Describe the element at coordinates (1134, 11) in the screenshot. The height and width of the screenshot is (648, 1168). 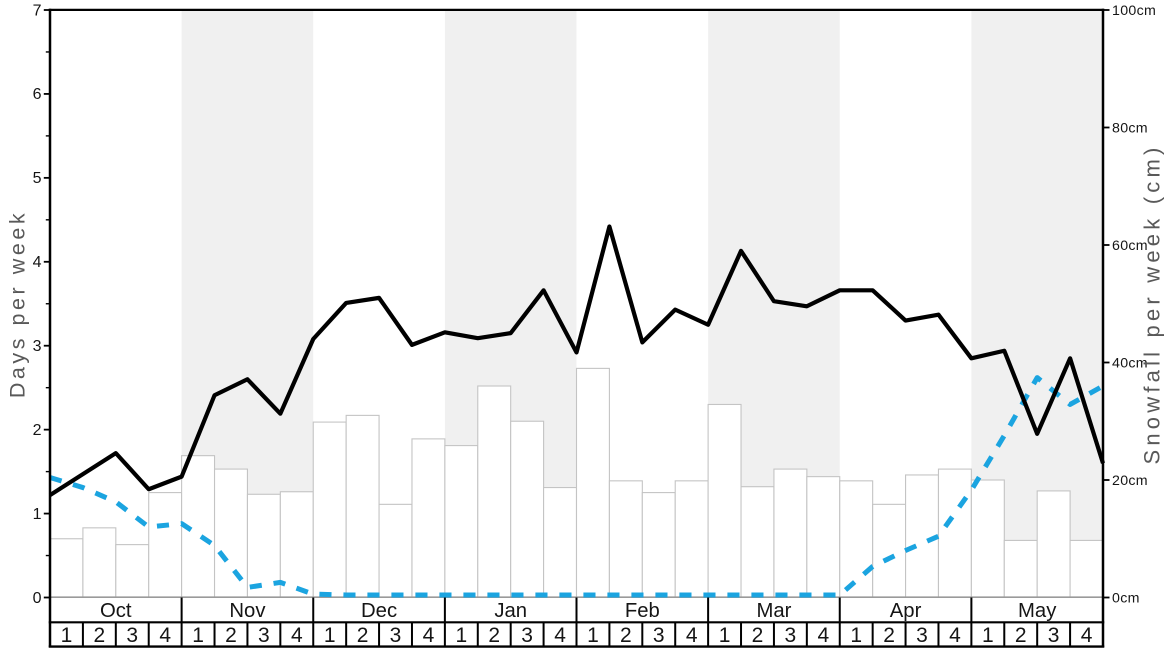
I see `svg-text: 100cm` at that location.